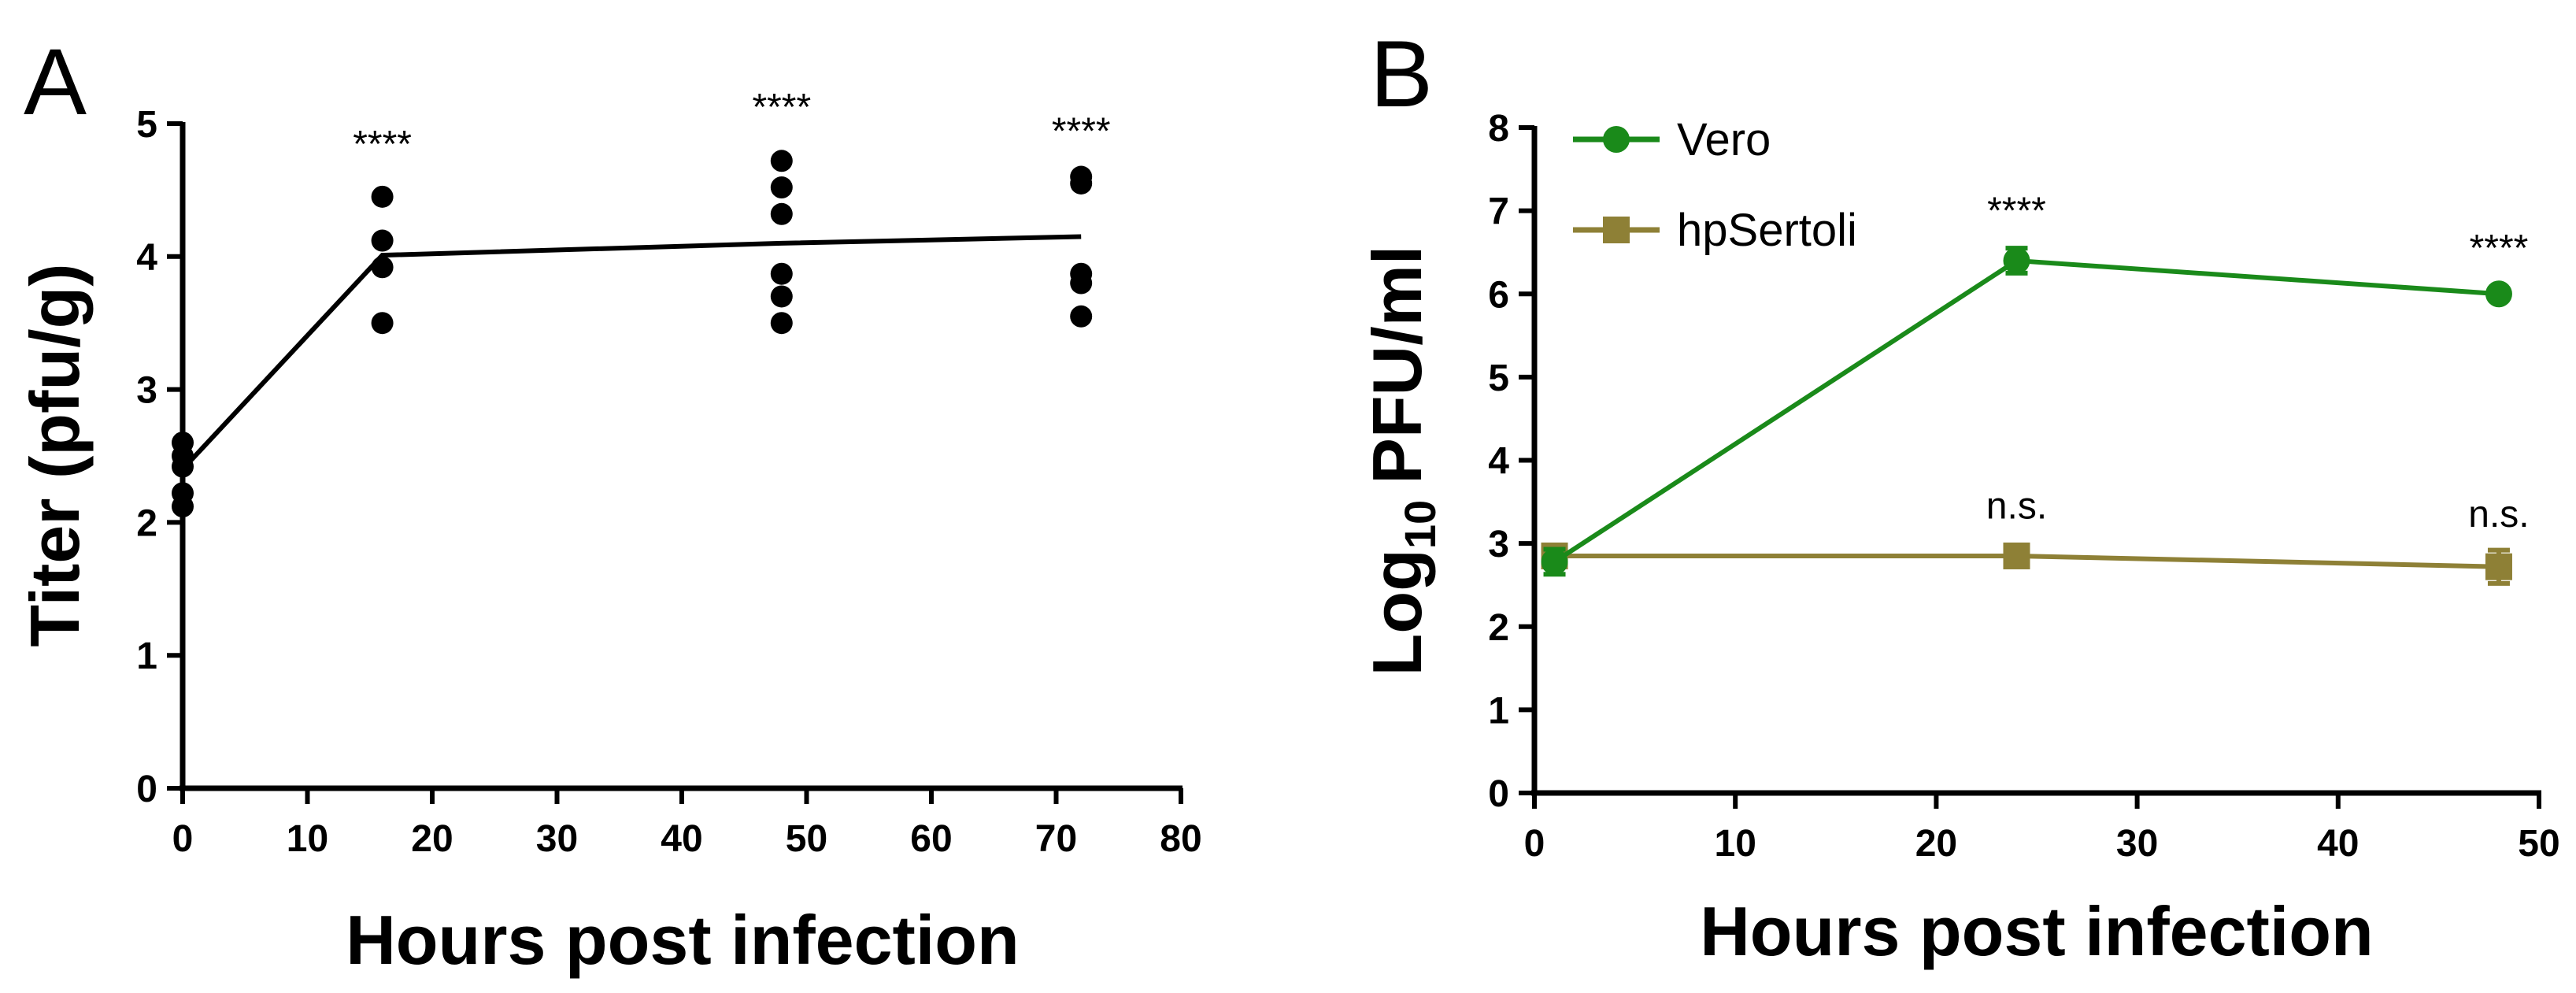 Image resolution: width=2576 pixels, height=993 pixels. I want to click on legend-hpsertoli-marker, so click(1616, 230).